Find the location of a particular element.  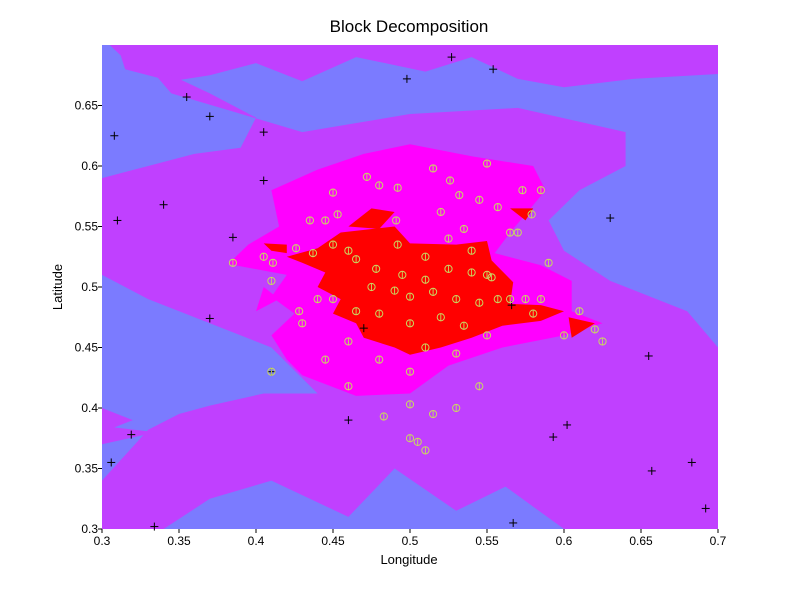

x-tick-label: 0.55 is located at coordinates (487, 541).